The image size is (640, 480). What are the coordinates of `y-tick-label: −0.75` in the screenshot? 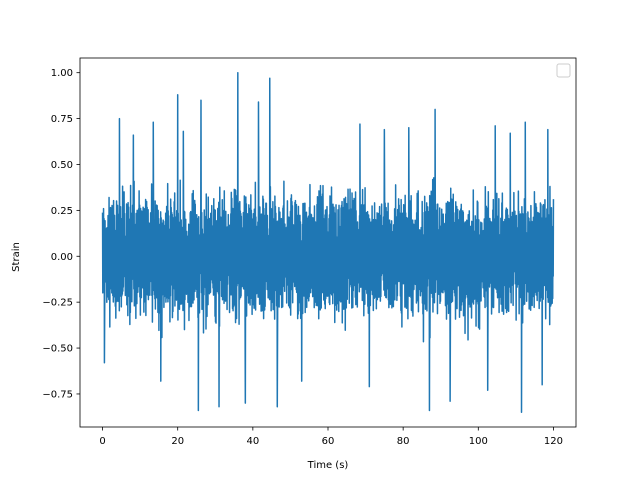 It's located at (57, 394).